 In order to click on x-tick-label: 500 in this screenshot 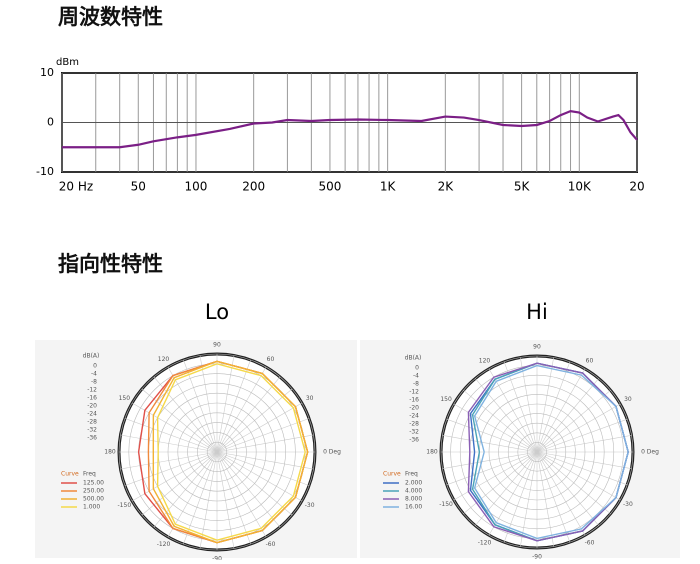, I will do `click(329, 187)`.